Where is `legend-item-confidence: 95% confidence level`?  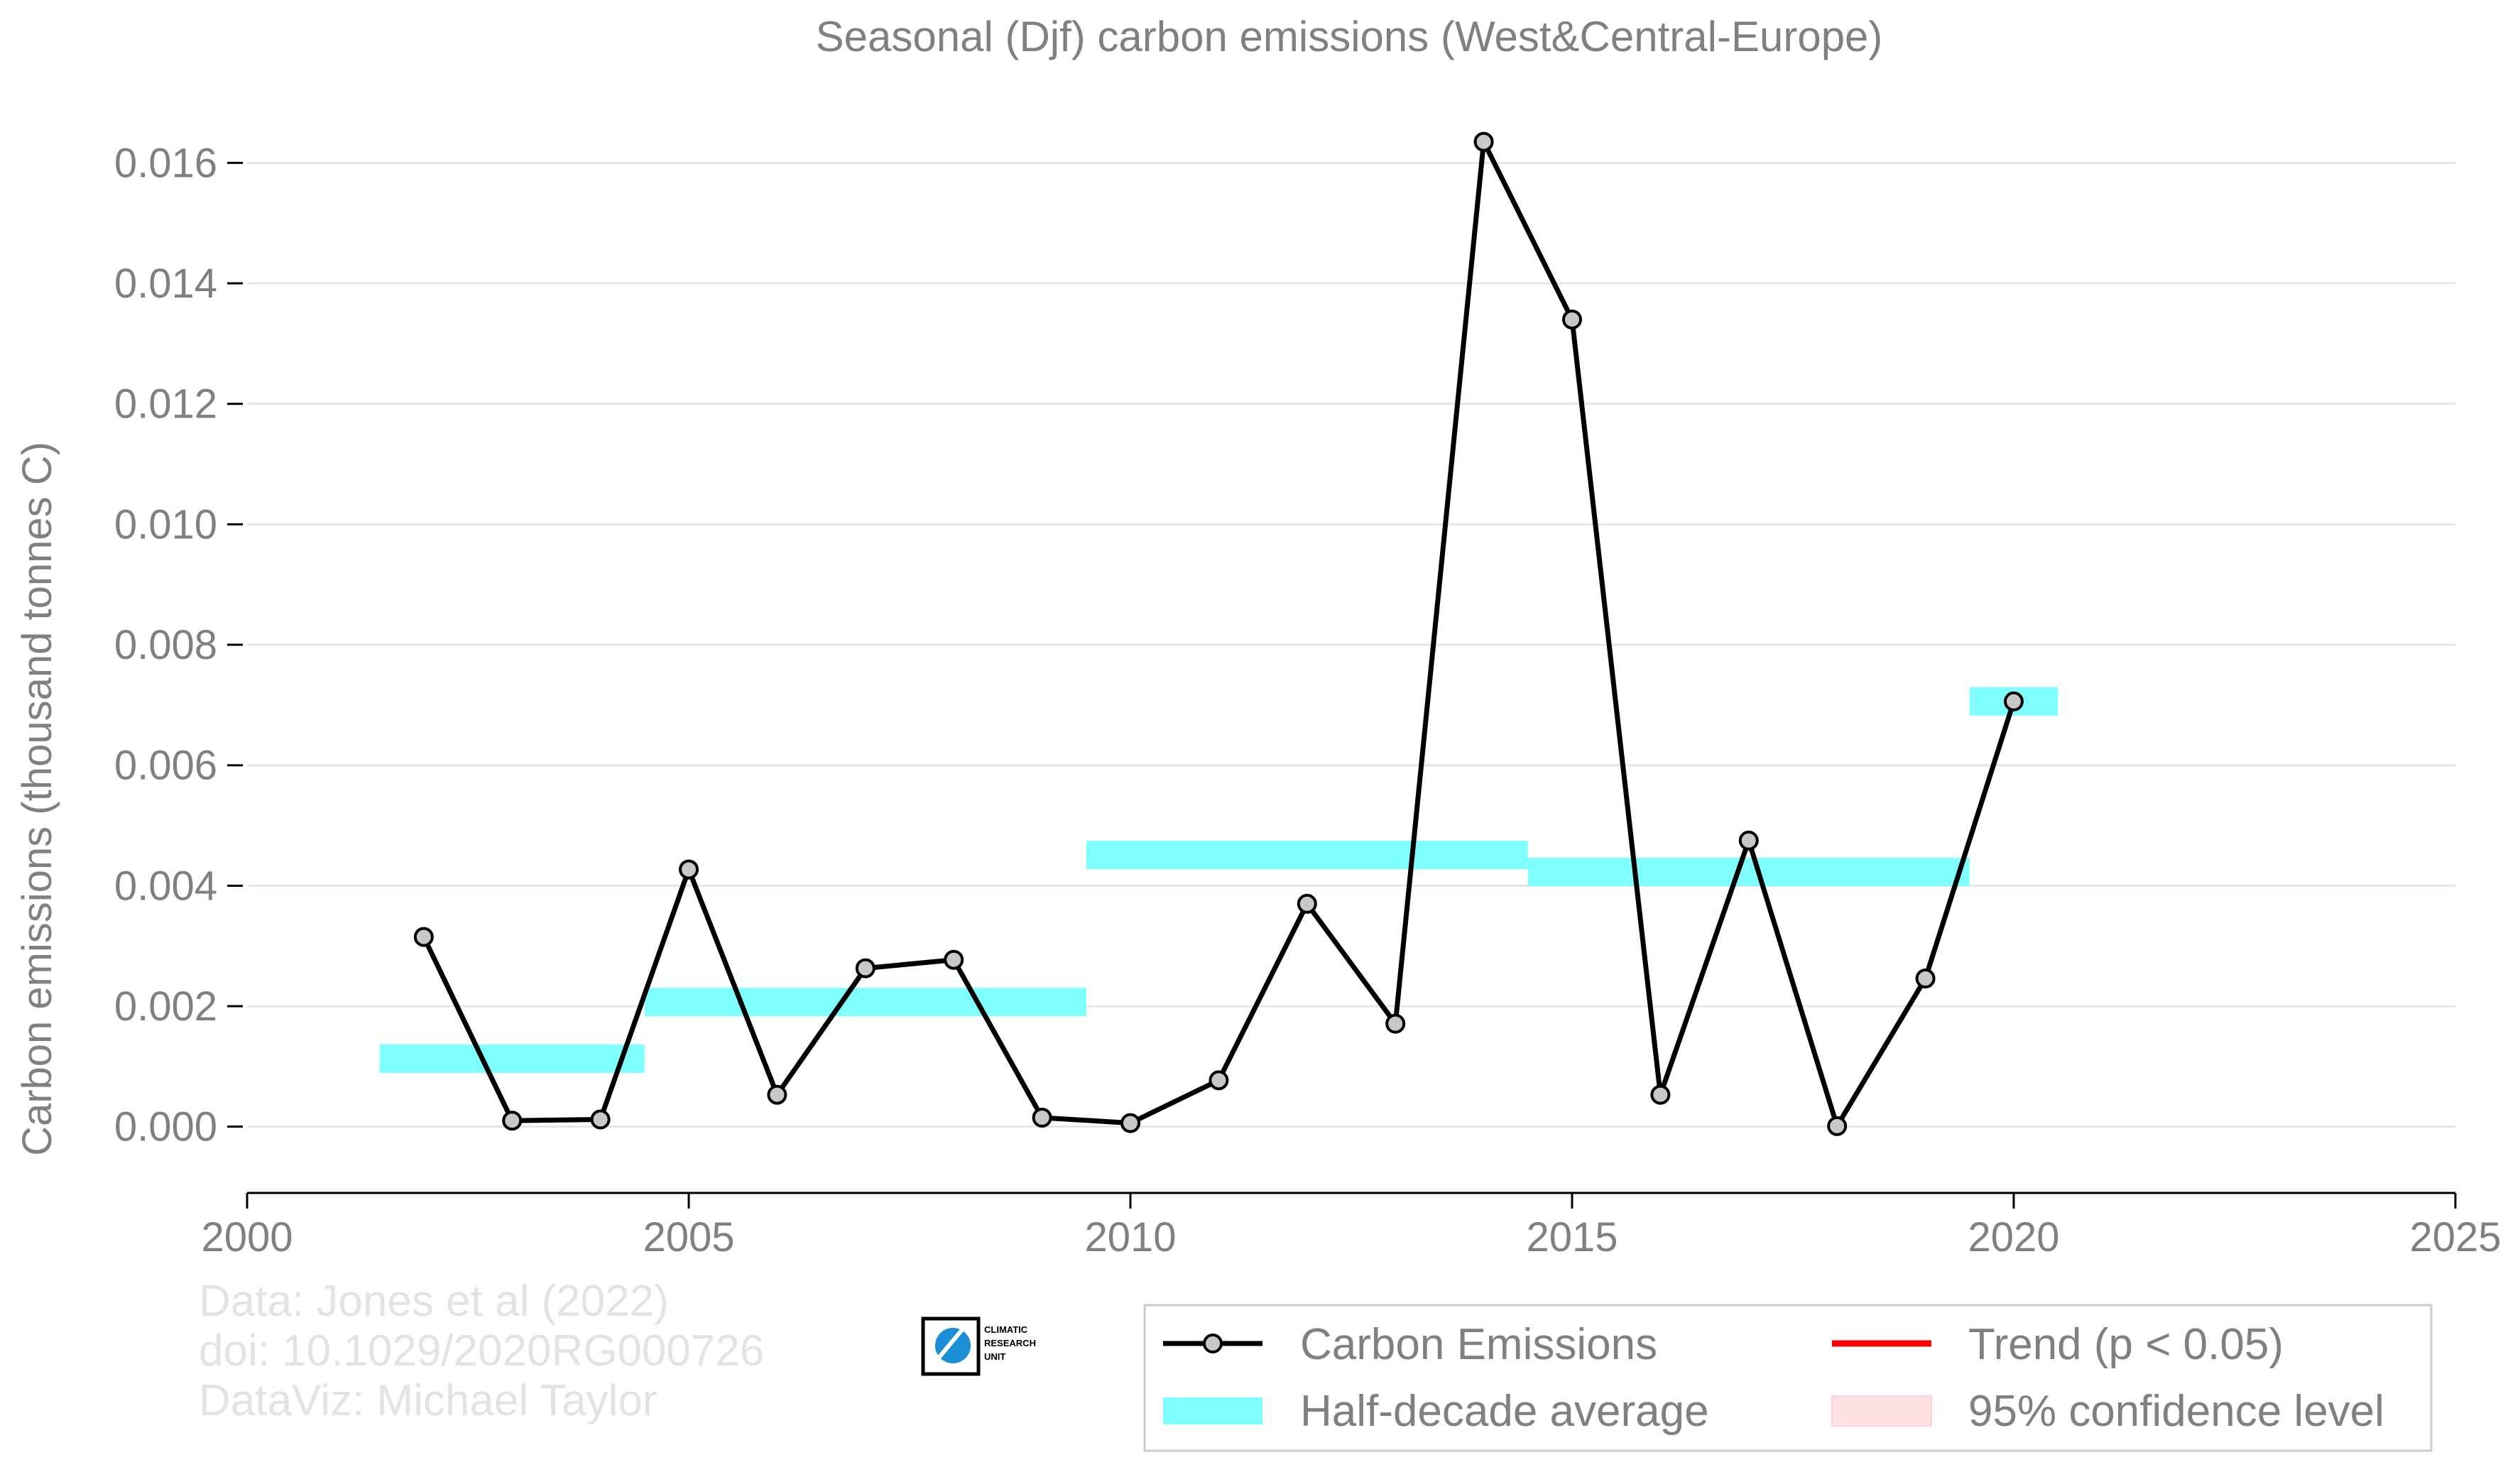
legend-item-confidence: 95% confidence level is located at coordinates (2107, 1411).